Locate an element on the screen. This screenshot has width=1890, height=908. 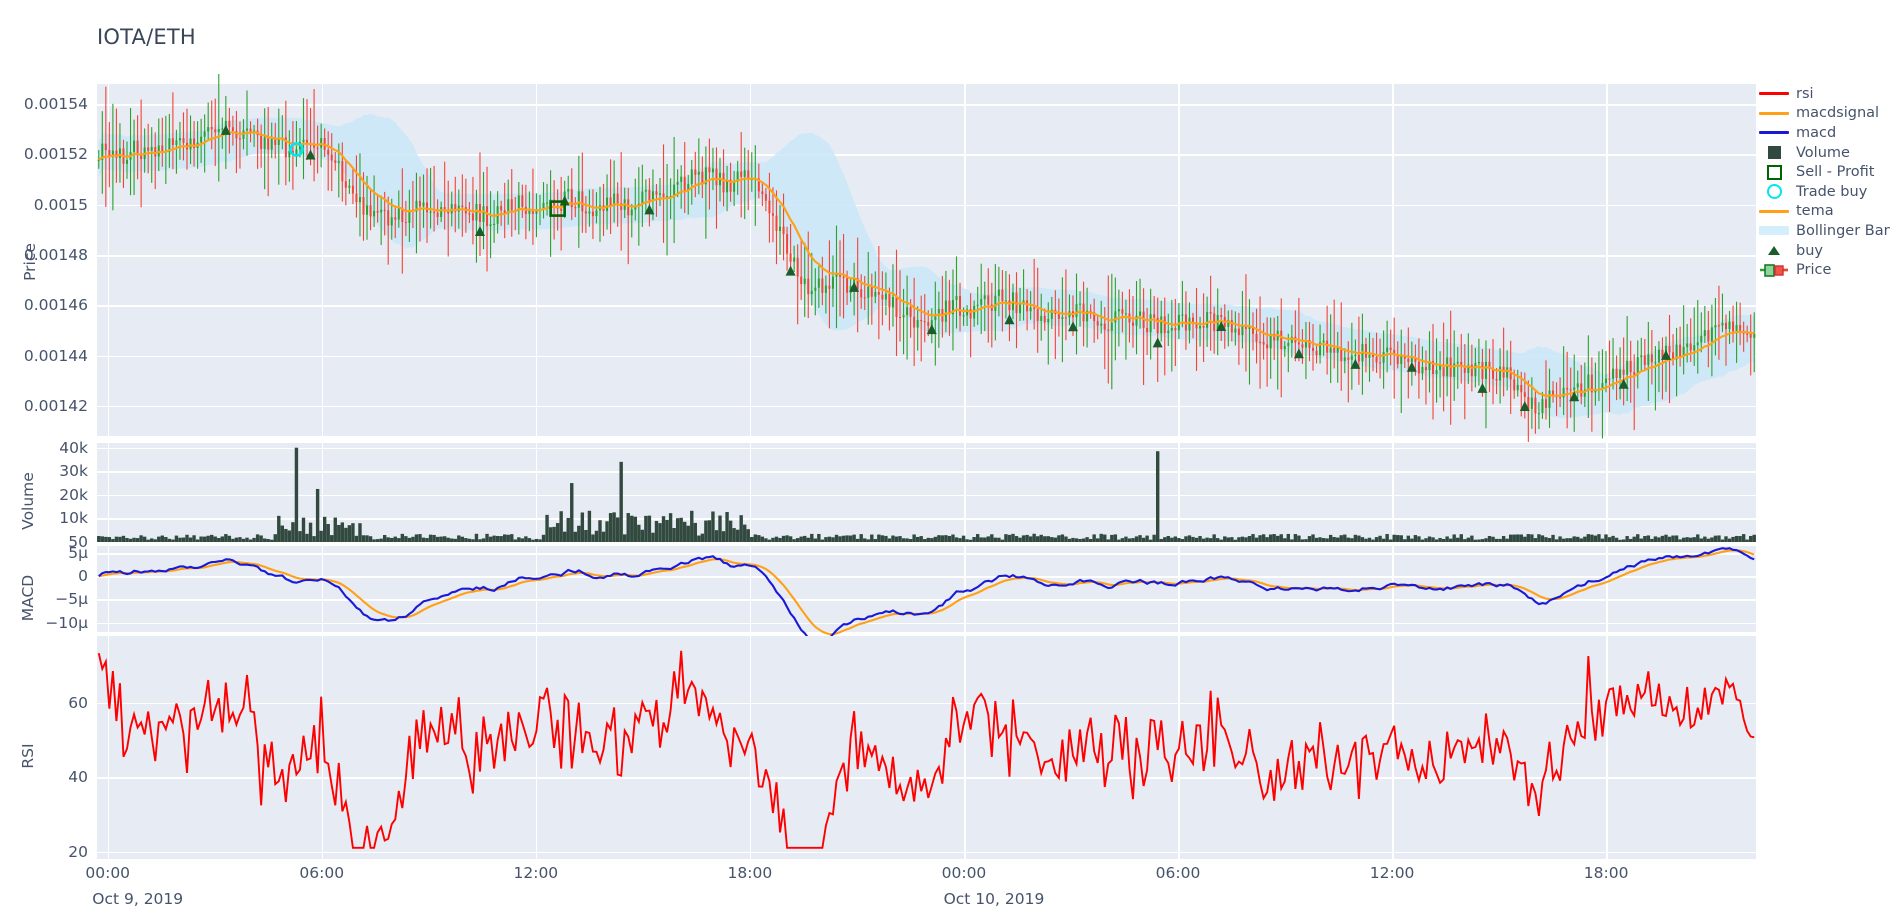
legend-item-macdsignal: macdsignal is located at coordinates (1823, 114).